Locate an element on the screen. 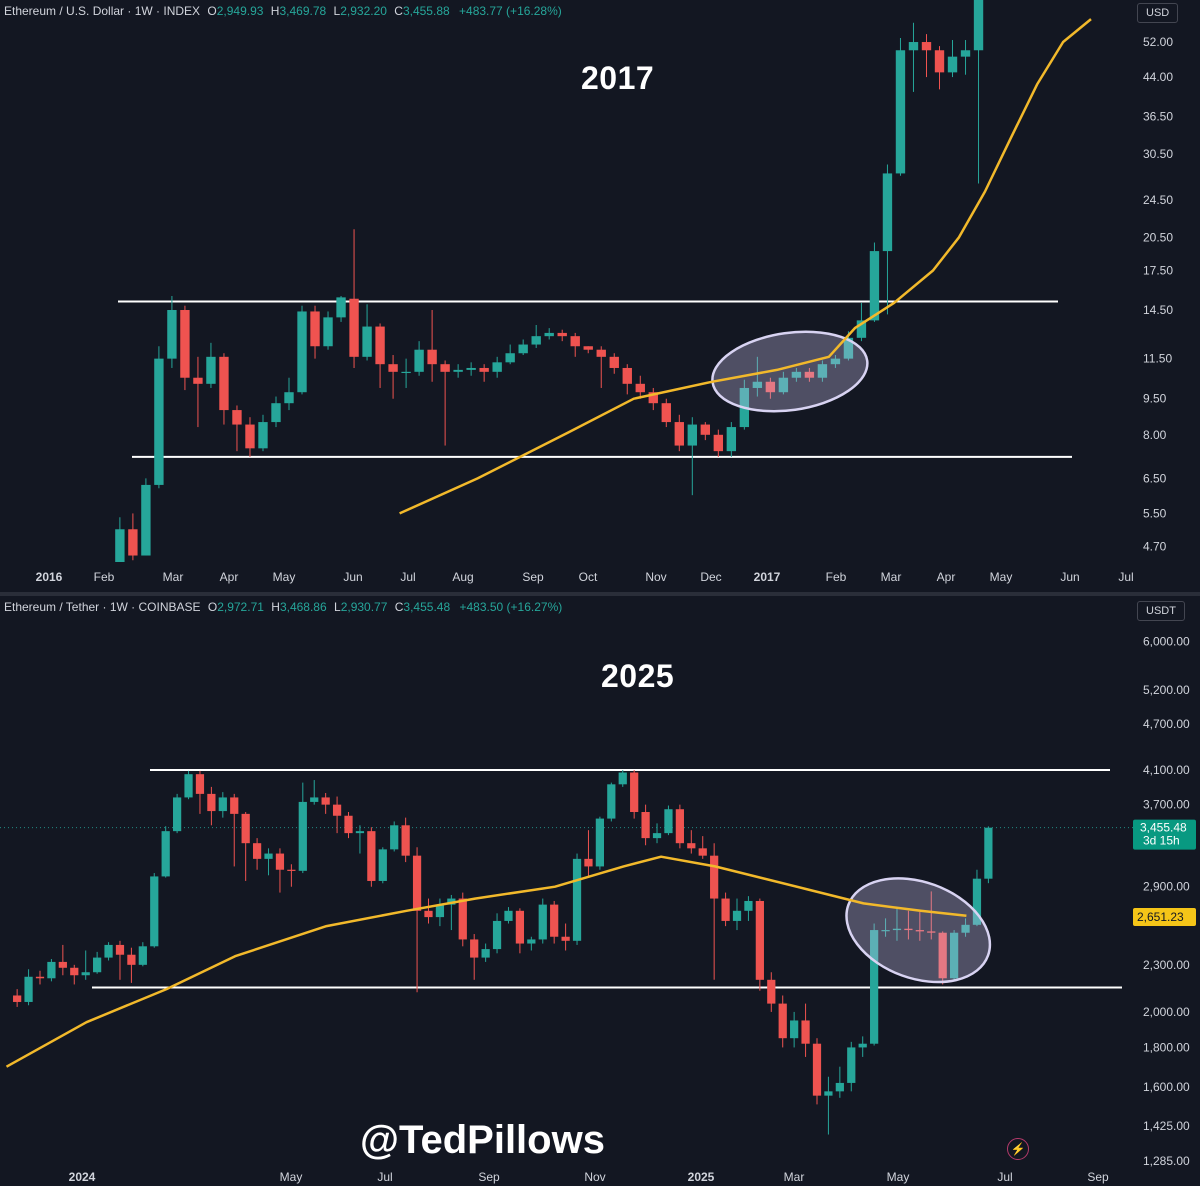 The height and width of the screenshot is (1186, 1200). currency-button: USD is located at coordinates (1158, 13).